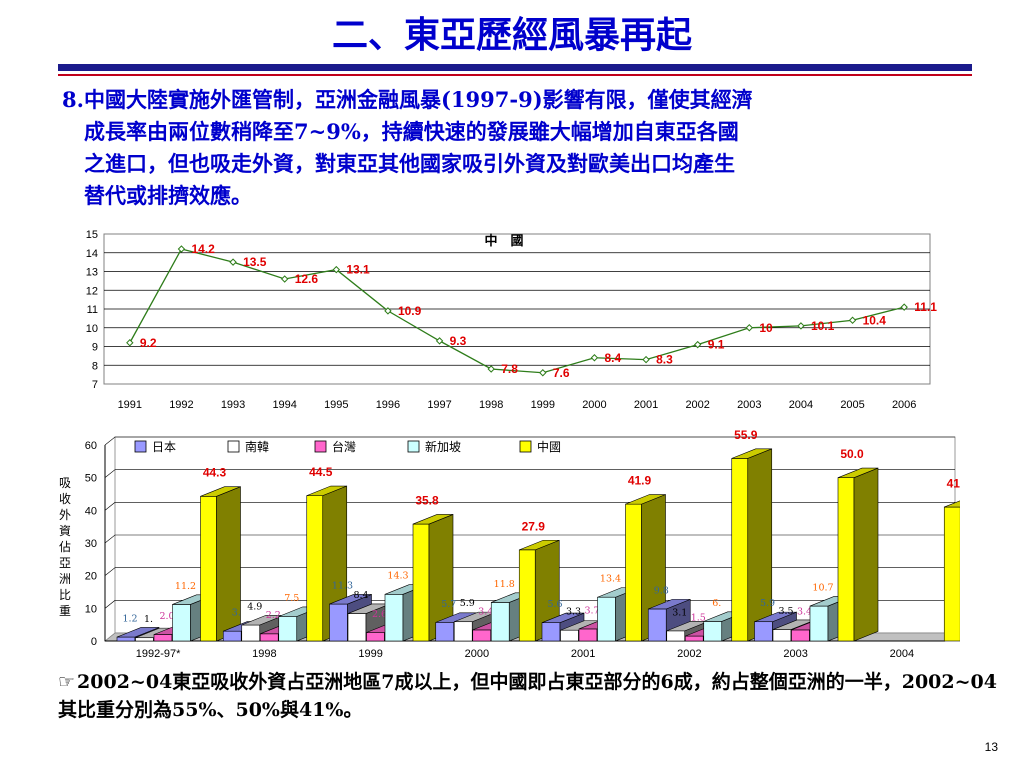 The width and height of the screenshot is (1024, 768). What do you see at coordinates (92, 273) in the screenshot?
I see `y-tick-label: 13` at bounding box center [92, 273].